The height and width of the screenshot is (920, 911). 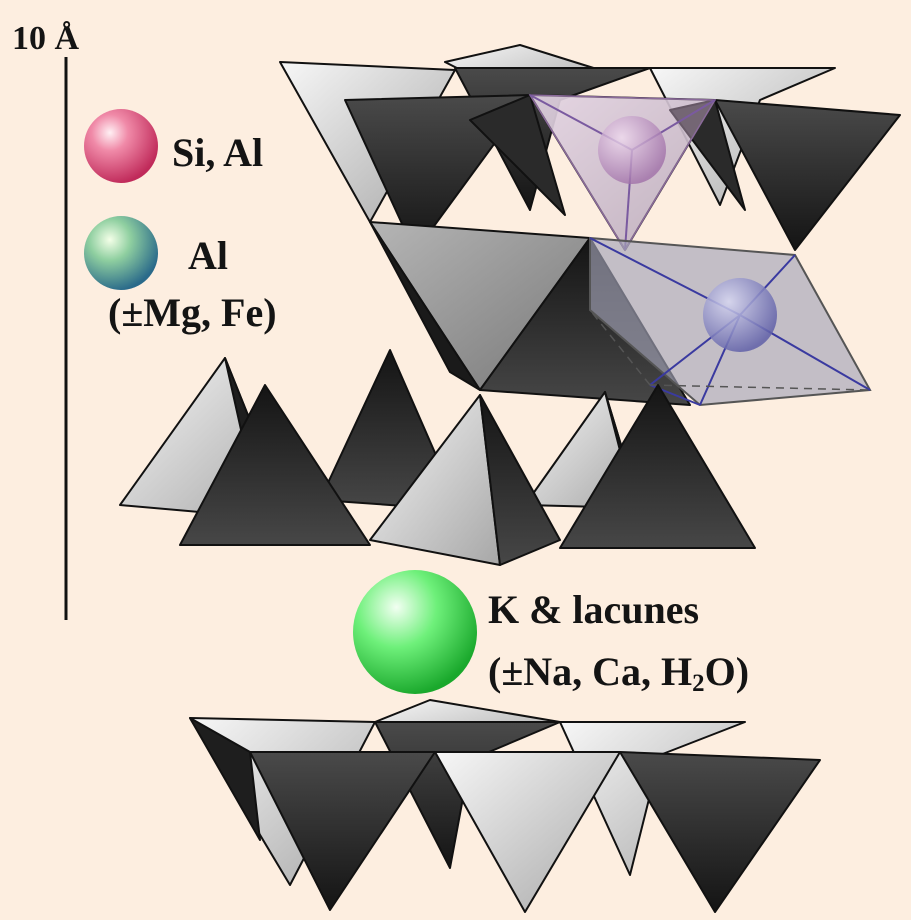 I want to click on al-substitution-label: (±Mg, Fe), so click(x=192, y=312).